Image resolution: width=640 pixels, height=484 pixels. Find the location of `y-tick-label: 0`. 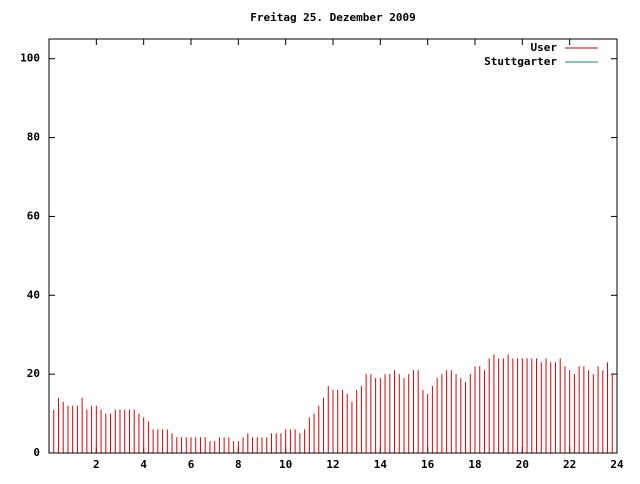

y-tick-label: 0 is located at coordinates (36, 452).